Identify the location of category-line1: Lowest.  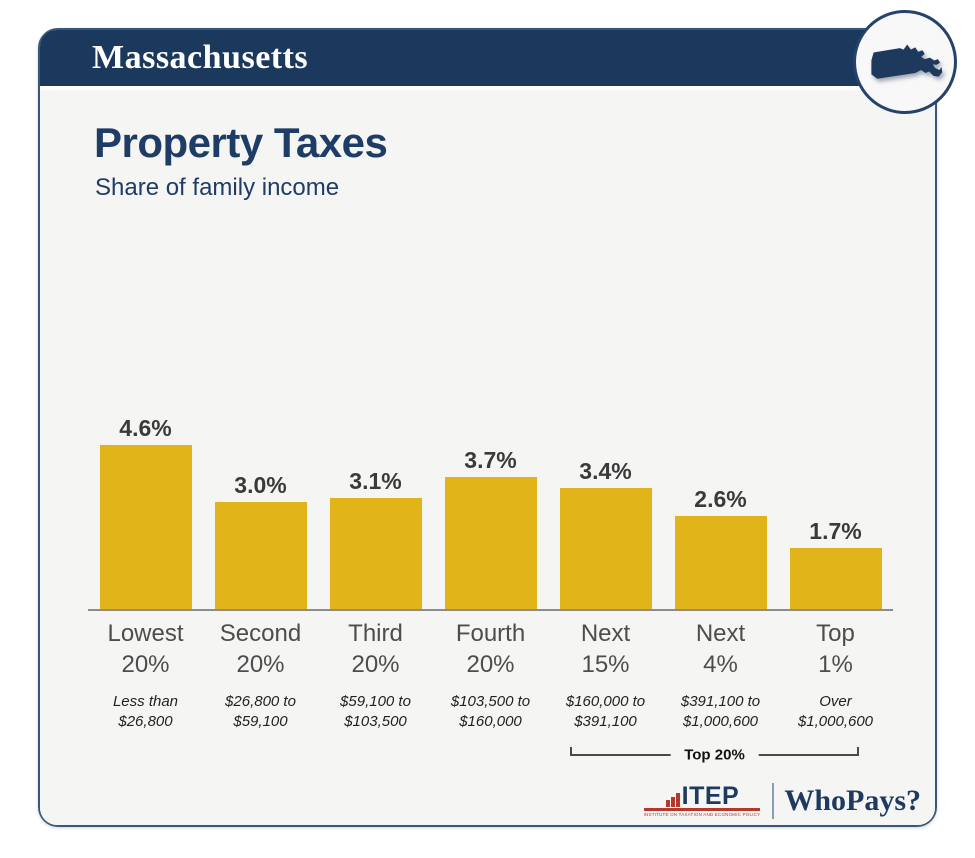
(145, 633).